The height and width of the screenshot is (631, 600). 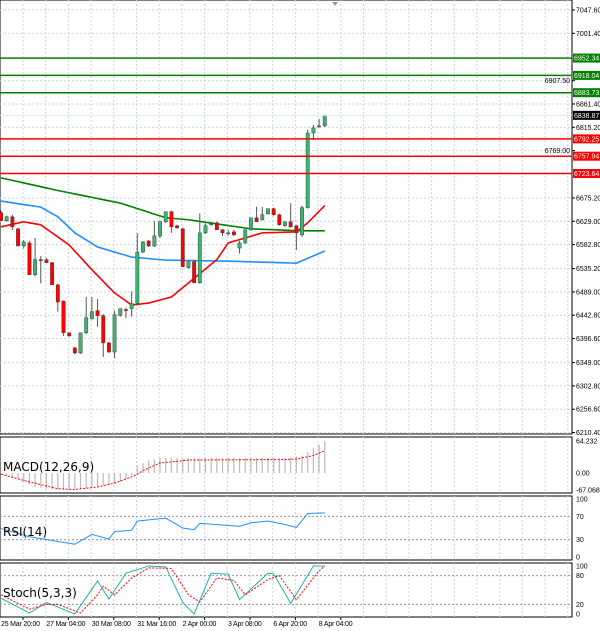 What do you see at coordinates (111, 624) in the screenshot?
I see `time-tick-label: 30 Mar 08:00` at bounding box center [111, 624].